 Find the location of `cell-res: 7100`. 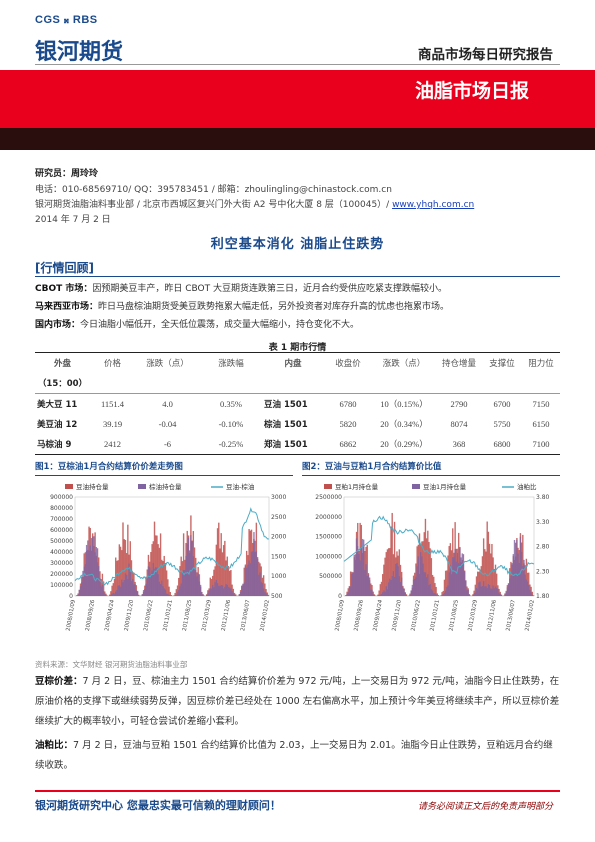

cell-res: 7100 is located at coordinates (541, 444).